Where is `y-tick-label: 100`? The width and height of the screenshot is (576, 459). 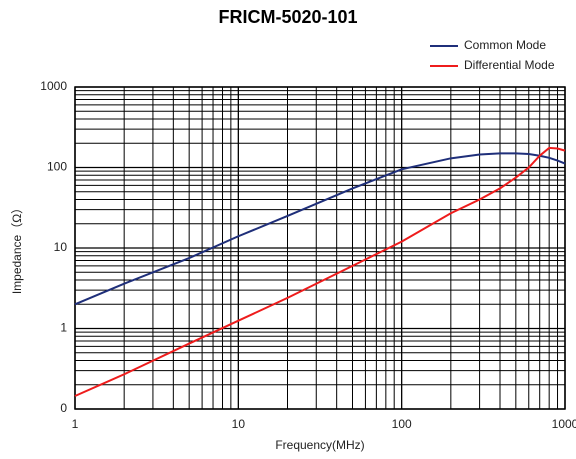
y-tick-label: 100 is located at coordinates (57, 167).